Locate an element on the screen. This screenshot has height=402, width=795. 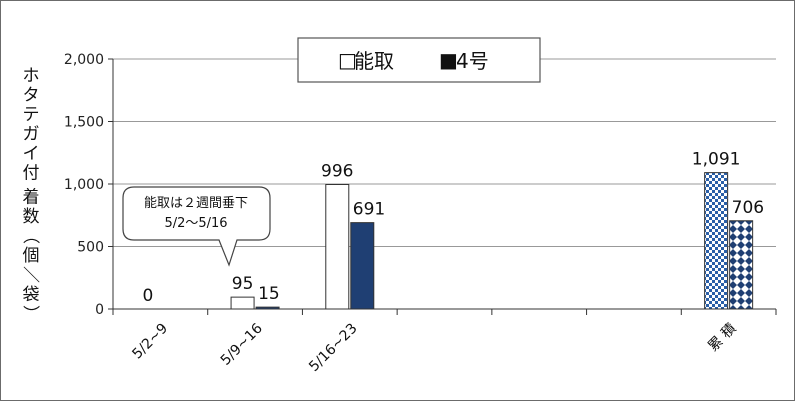
y-label-char: ガ is located at coordinates (31, 135).